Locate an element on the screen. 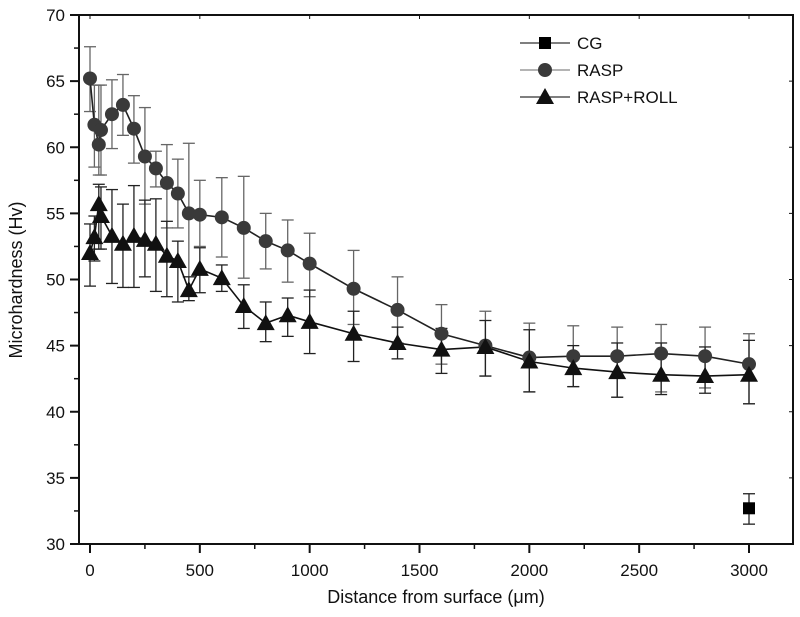  legend-item-cg: CG is located at coordinates (561, 43).